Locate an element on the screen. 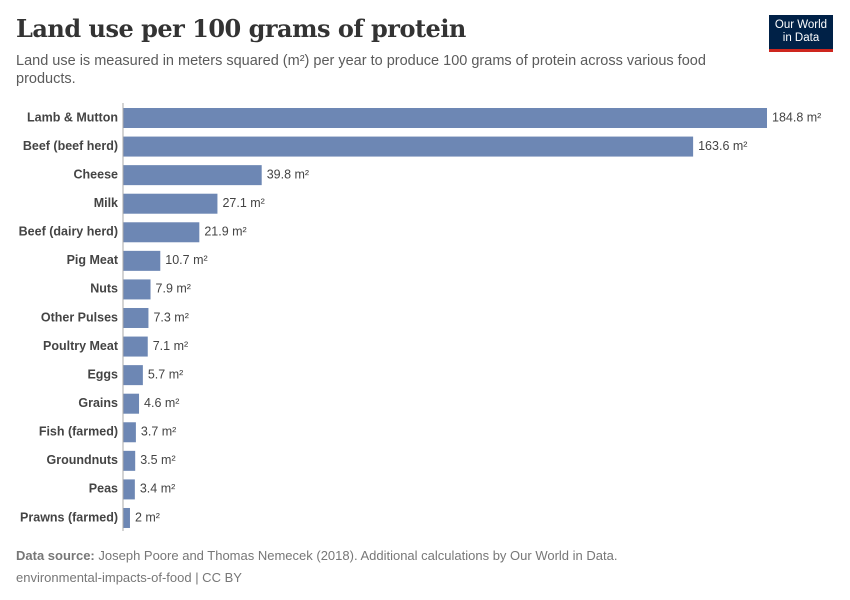 This screenshot has height=600, width=850. value-label: 21.9 m² is located at coordinates (225, 232).